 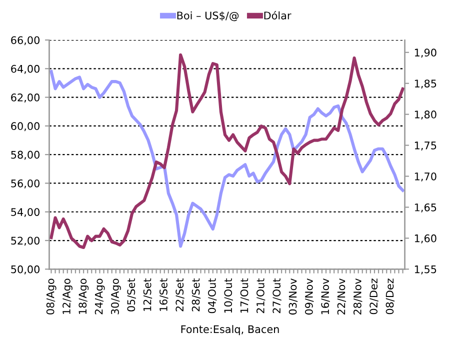 I want to click on x-tick-label: 22/Nov, so click(x=341, y=296).